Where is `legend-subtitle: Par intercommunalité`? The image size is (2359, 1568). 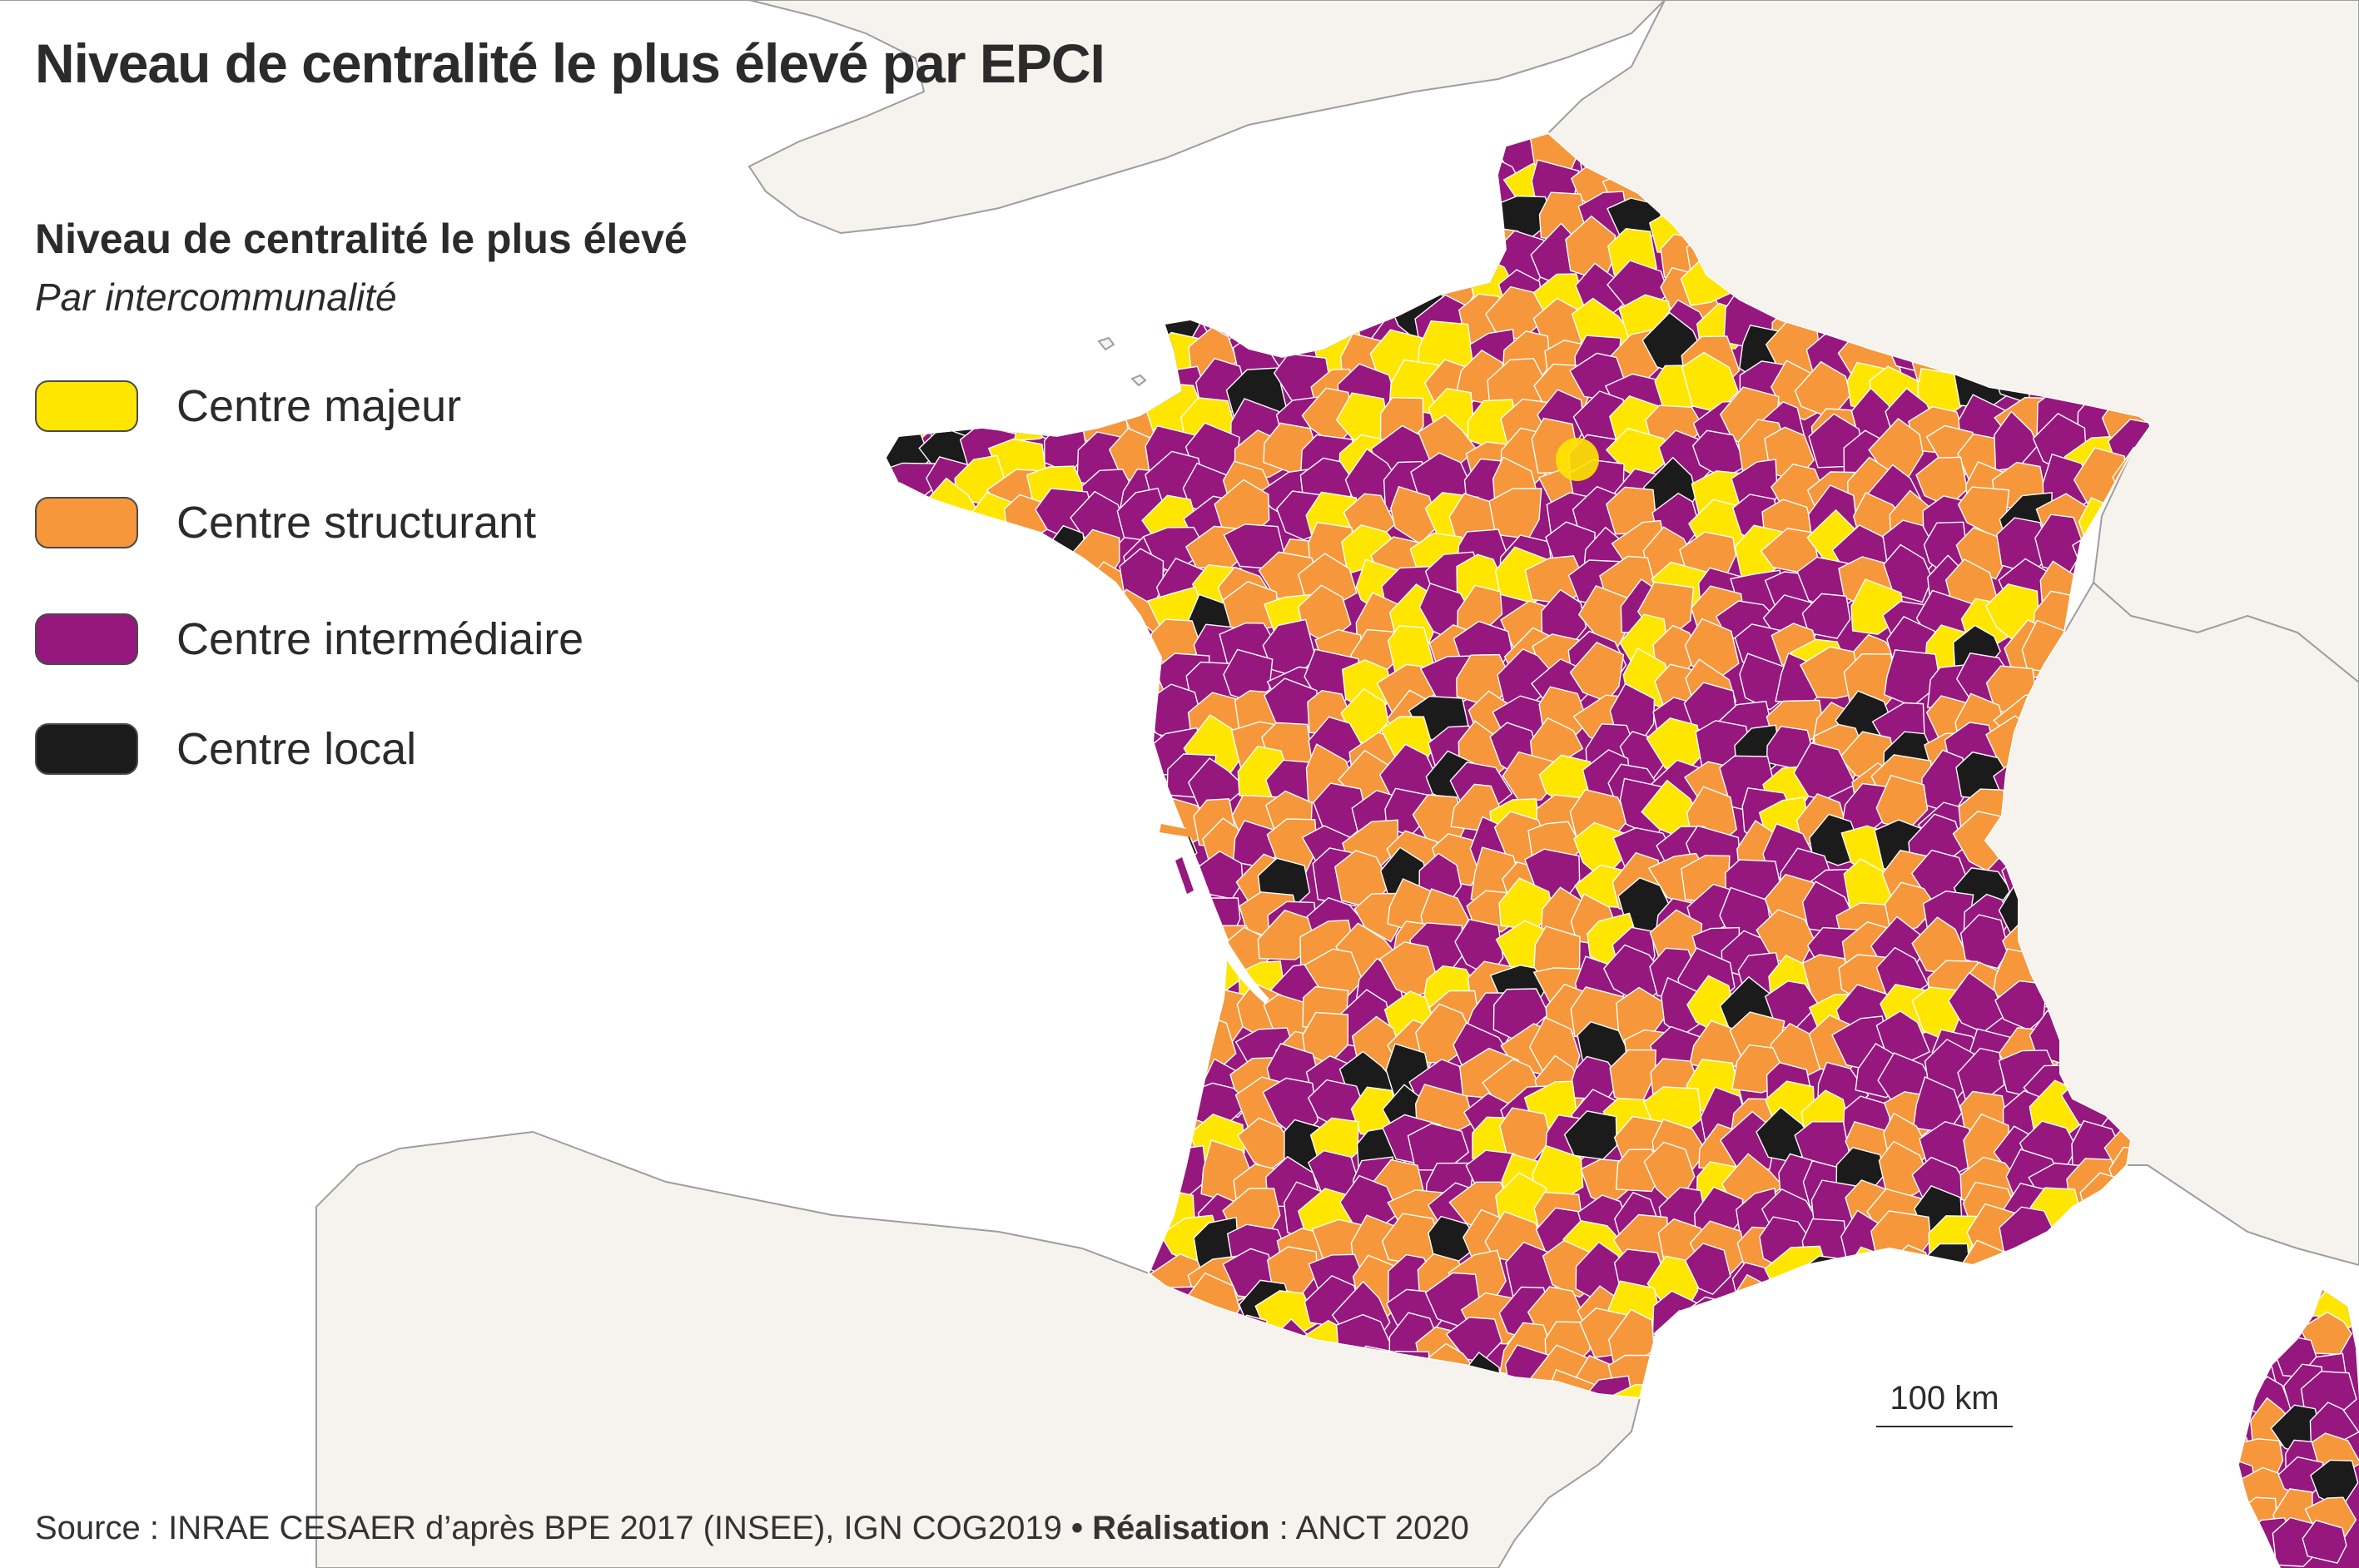 legend-subtitle: Par intercommunalité is located at coordinates (216, 297).